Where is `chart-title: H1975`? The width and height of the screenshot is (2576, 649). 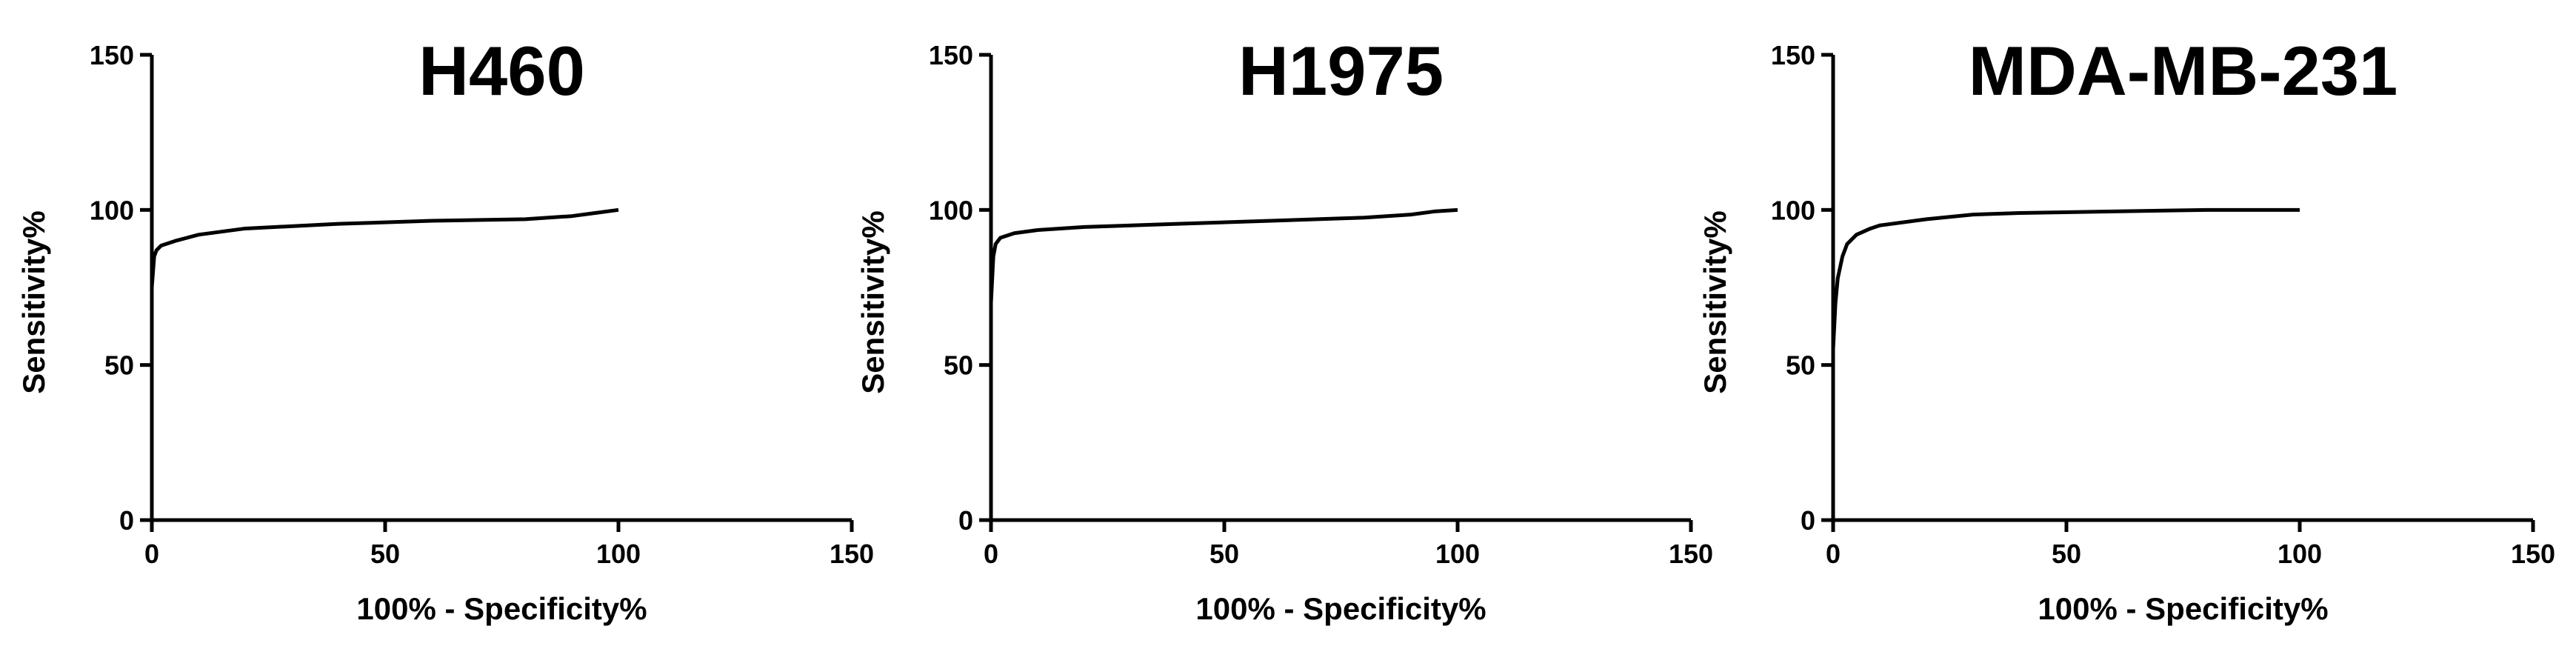 chart-title: H1975 is located at coordinates (1341, 71).